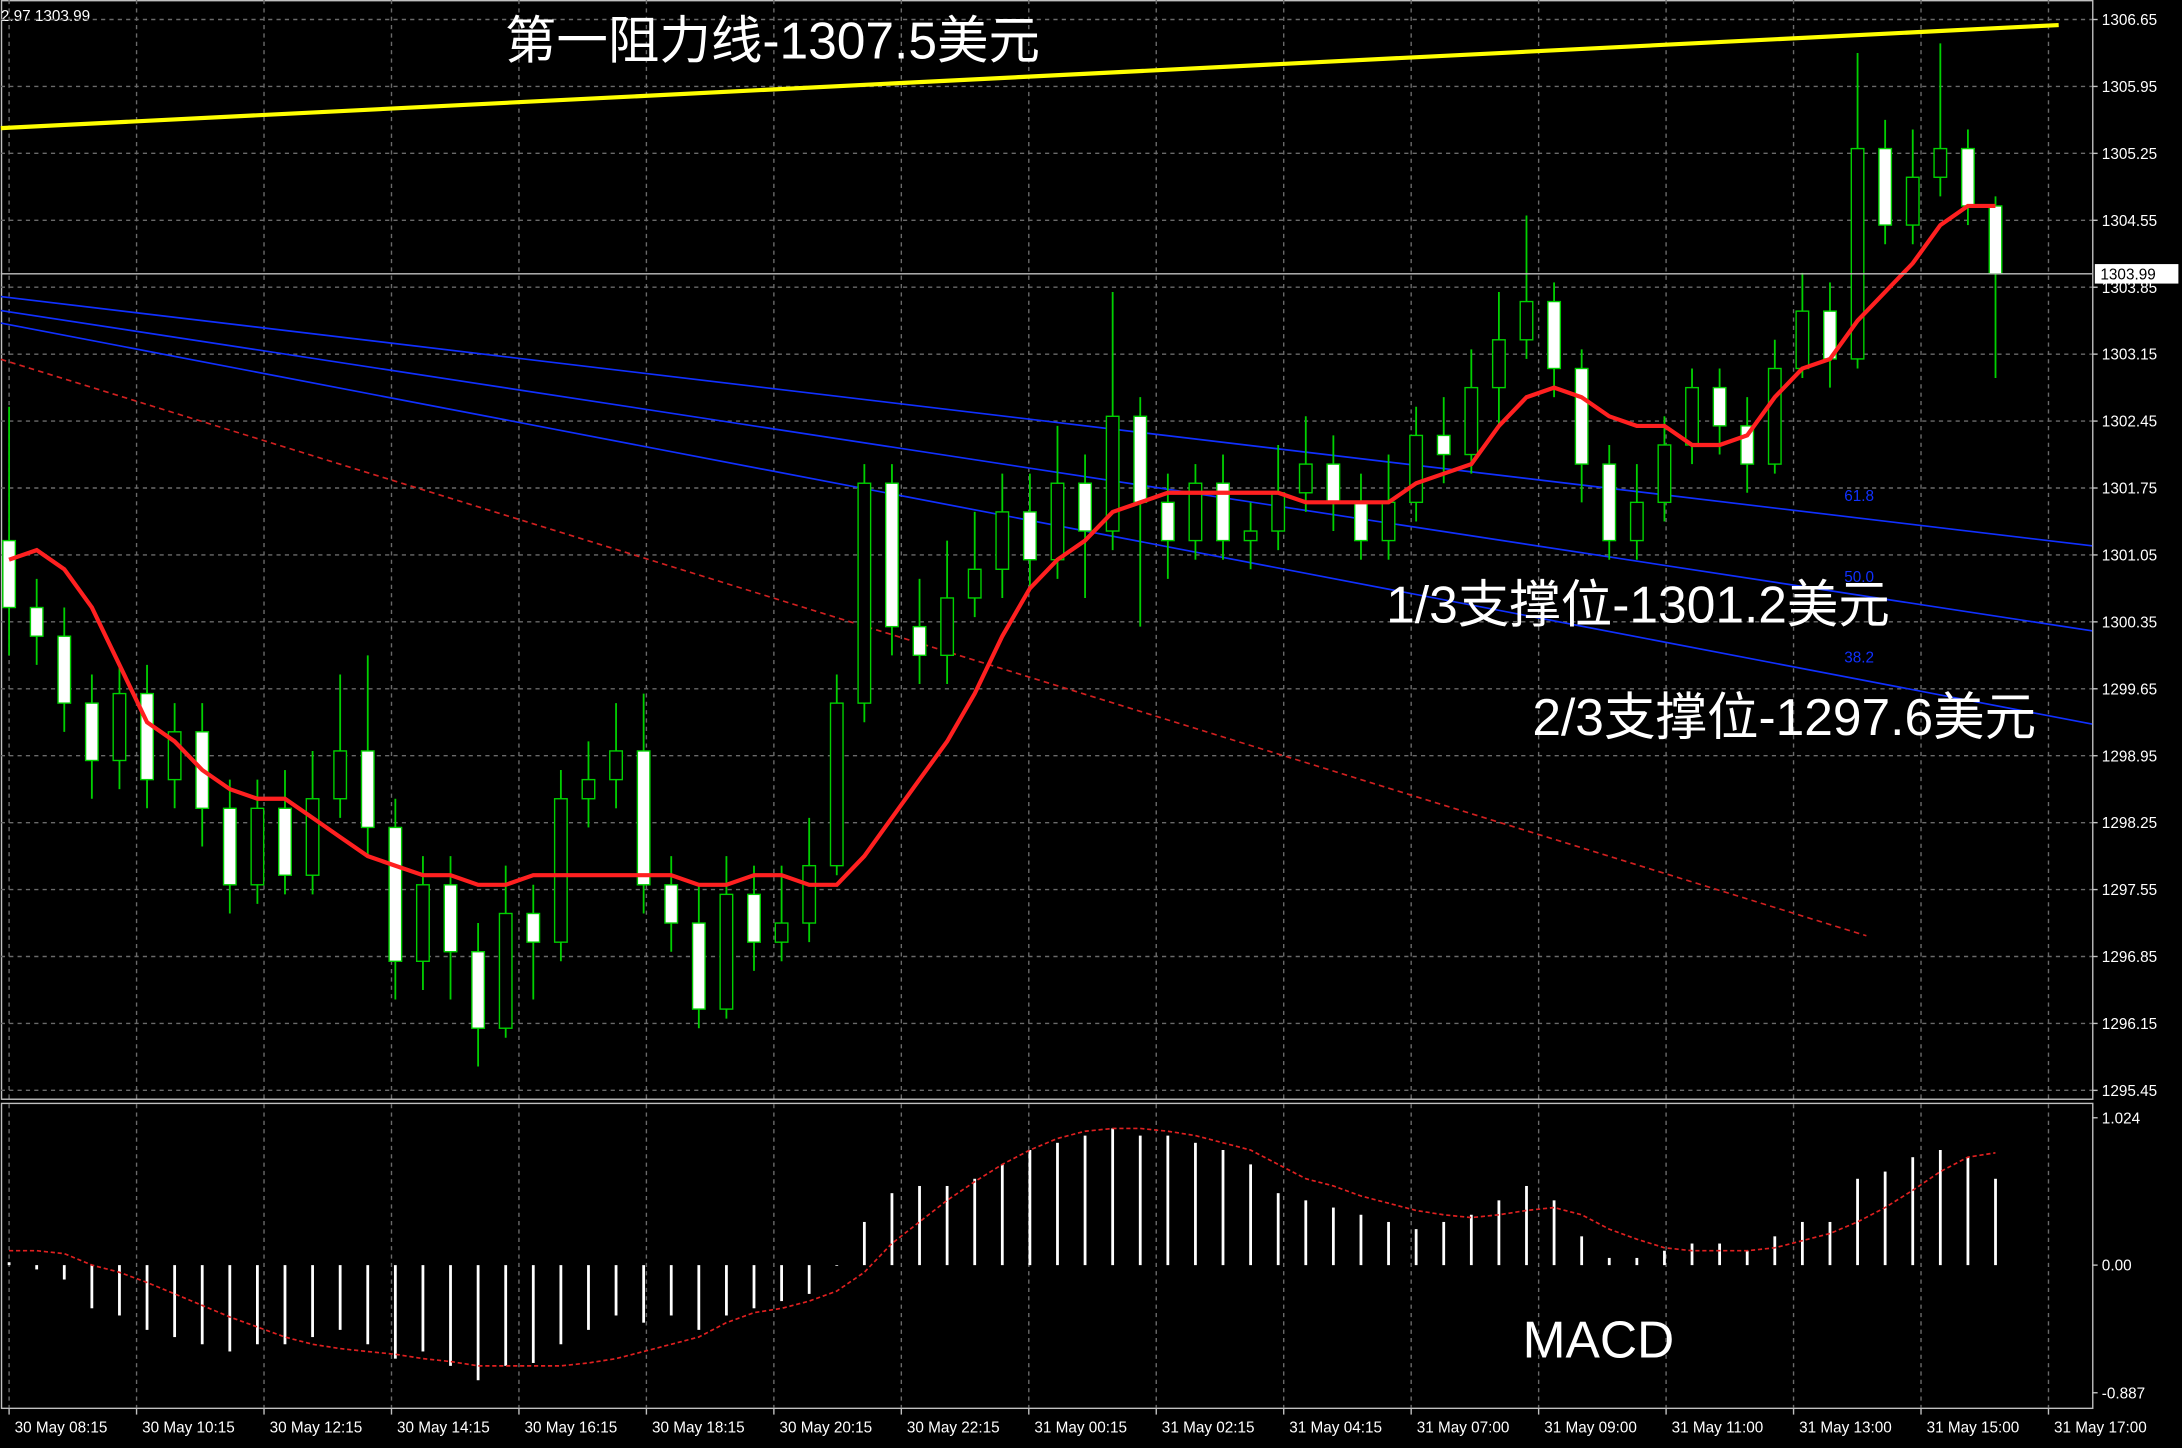  What do you see at coordinates (2129, 556) in the screenshot?
I see `y-tick-label: 1301.05` at bounding box center [2129, 556].